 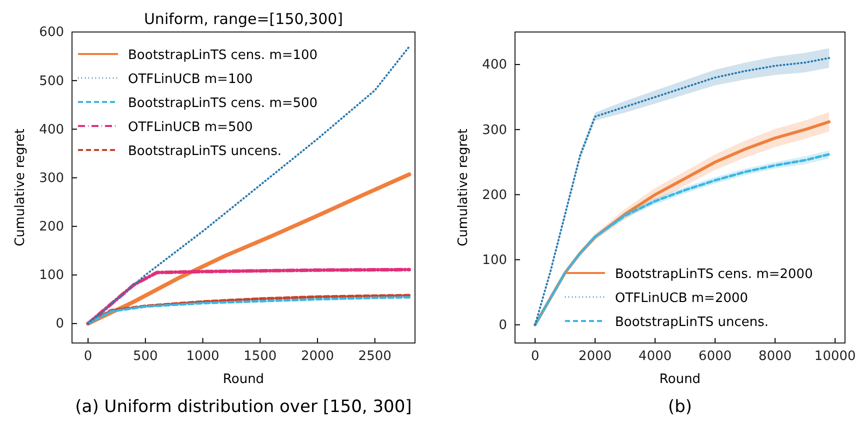 I want to click on legend-label: BootstrapLinTS cens. m=100, so click(x=223, y=55).